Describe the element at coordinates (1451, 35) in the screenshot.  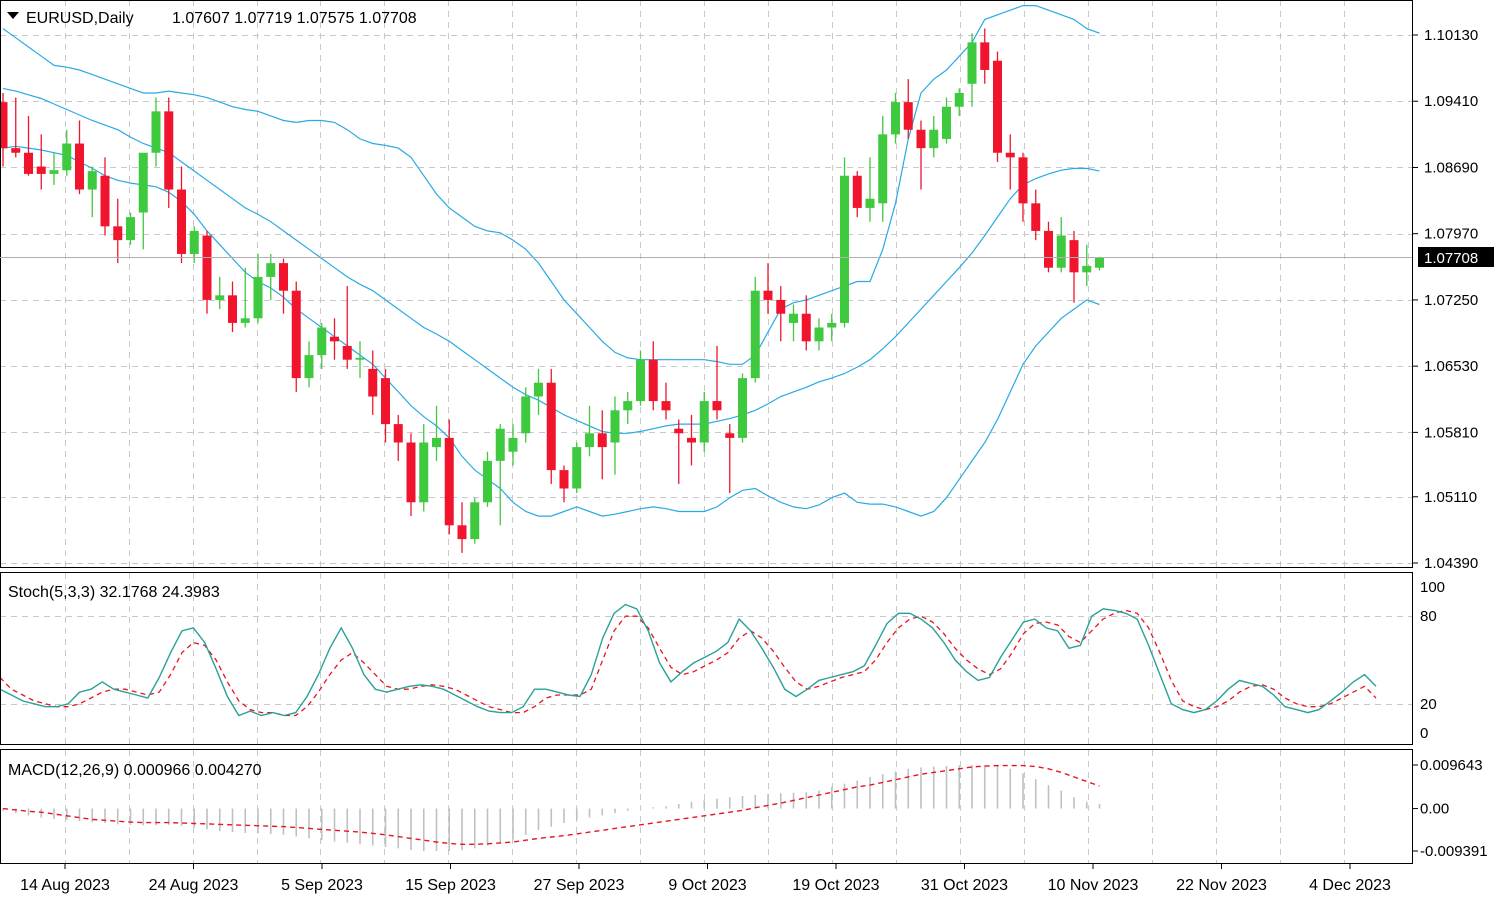
I see `price-tick-label: 1.10130` at that location.